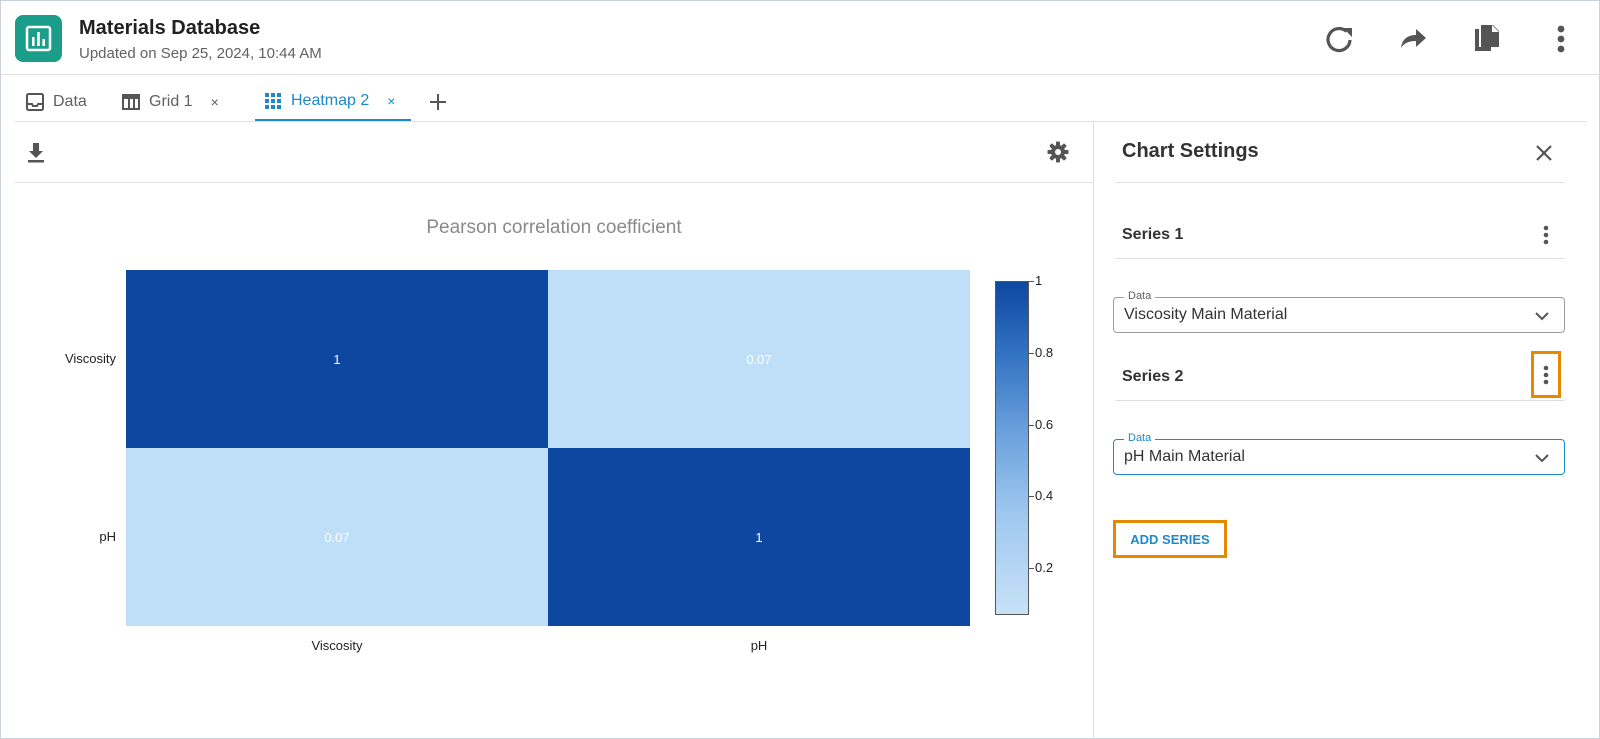 This screenshot has width=1600, height=739. Describe the element at coordinates (1339, 453) in the screenshot. I see `series-2-data-select: Data pH Main Material` at that location.